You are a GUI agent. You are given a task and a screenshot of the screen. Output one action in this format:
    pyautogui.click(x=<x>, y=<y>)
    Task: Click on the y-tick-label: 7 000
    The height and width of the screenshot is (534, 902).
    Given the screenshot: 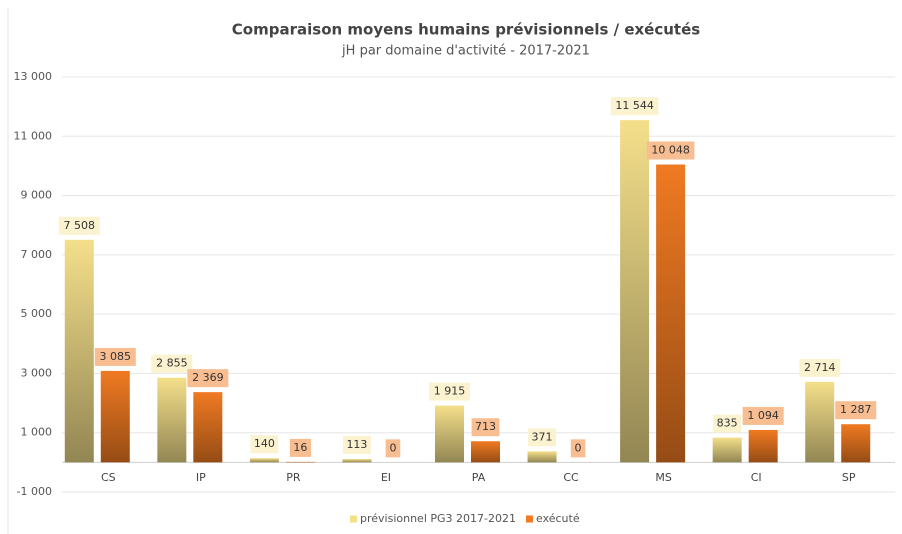 What is the action you would take?
    pyautogui.click(x=37, y=254)
    